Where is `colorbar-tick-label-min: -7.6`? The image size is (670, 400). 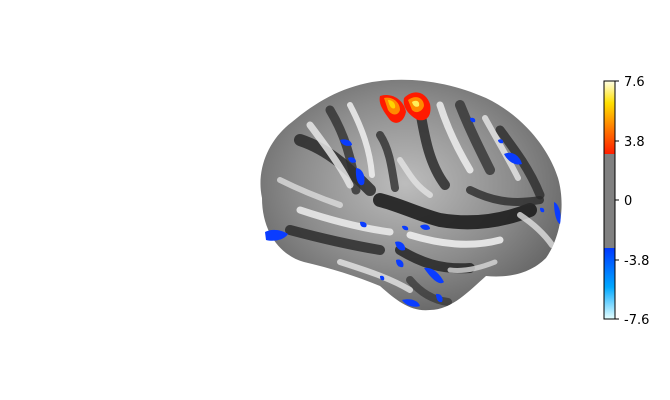
colorbar-tick-label-min: -7.6 is located at coordinates (636, 320).